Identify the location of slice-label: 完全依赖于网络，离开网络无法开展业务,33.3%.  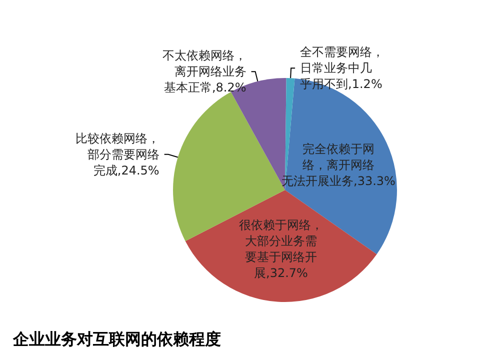
(339, 165).